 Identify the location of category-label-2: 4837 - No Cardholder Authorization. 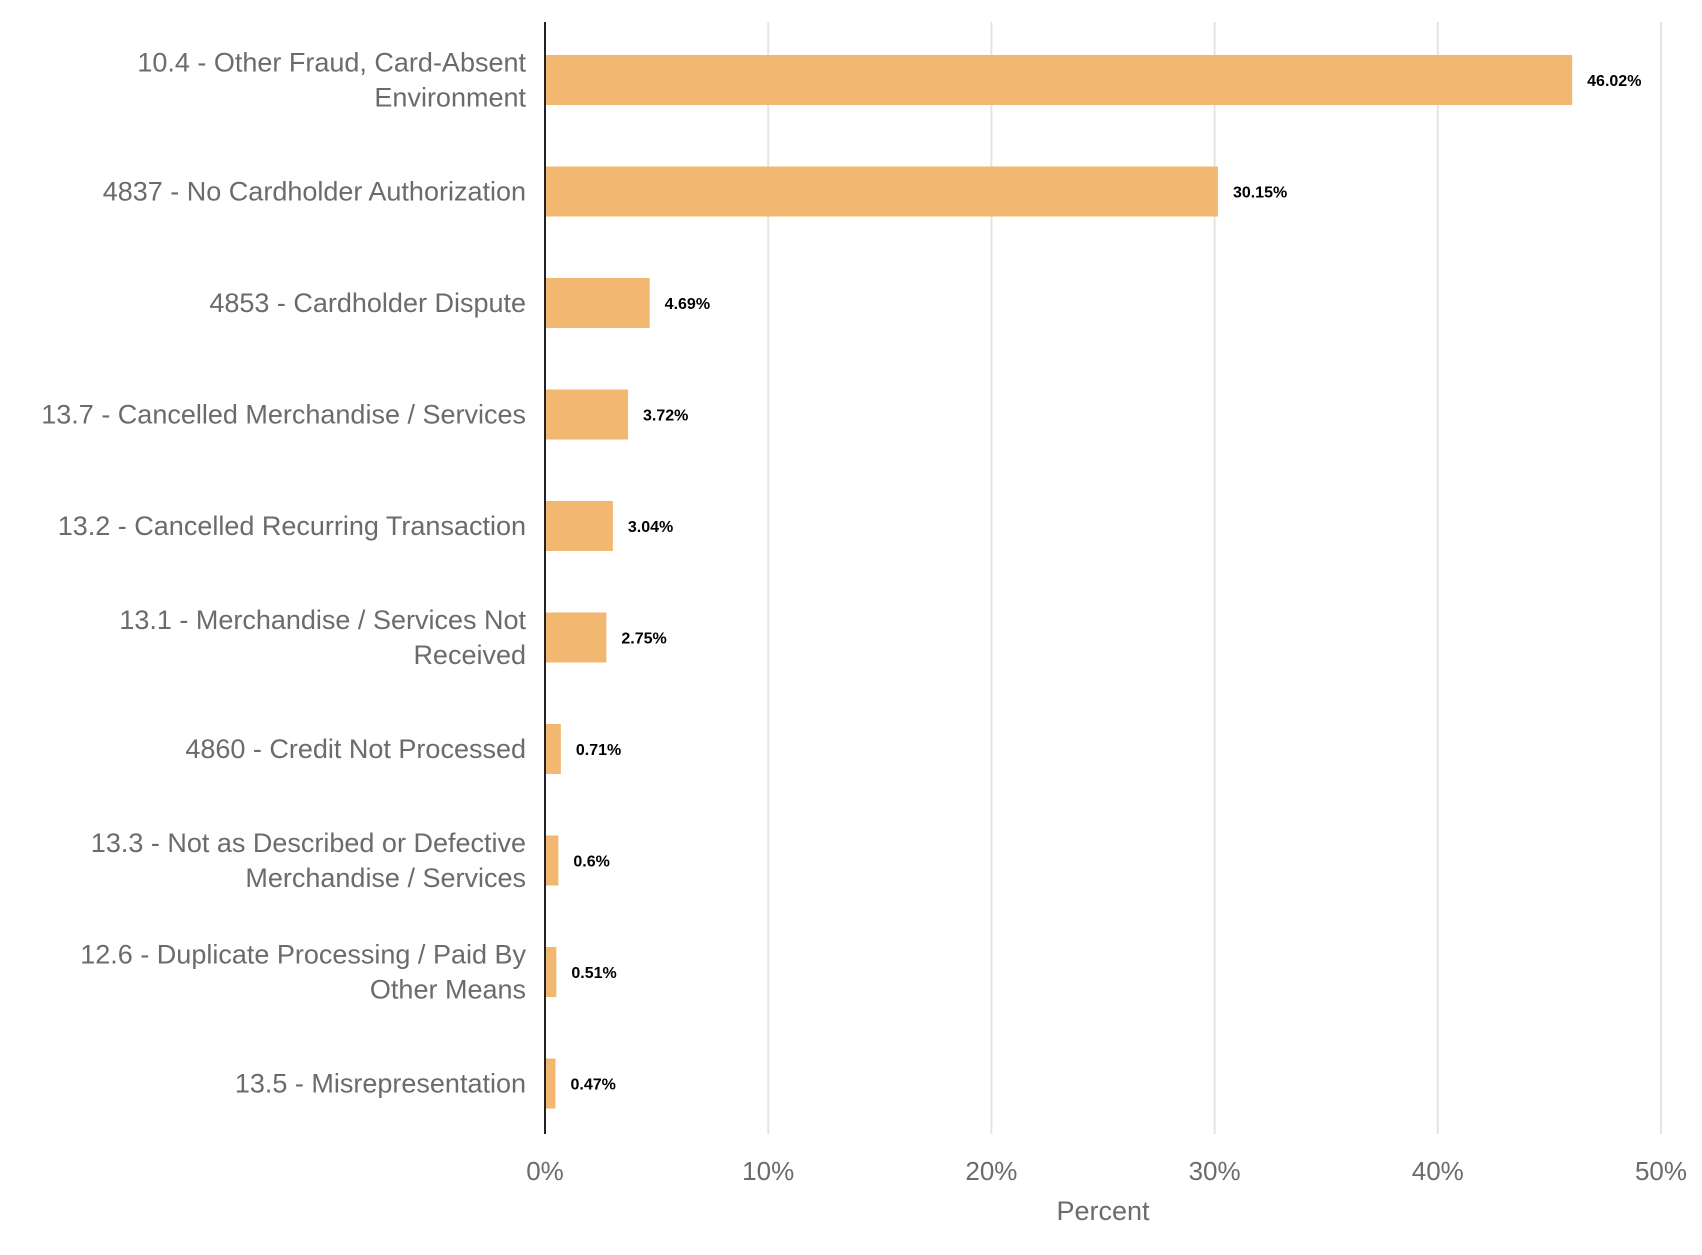
(314, 192).